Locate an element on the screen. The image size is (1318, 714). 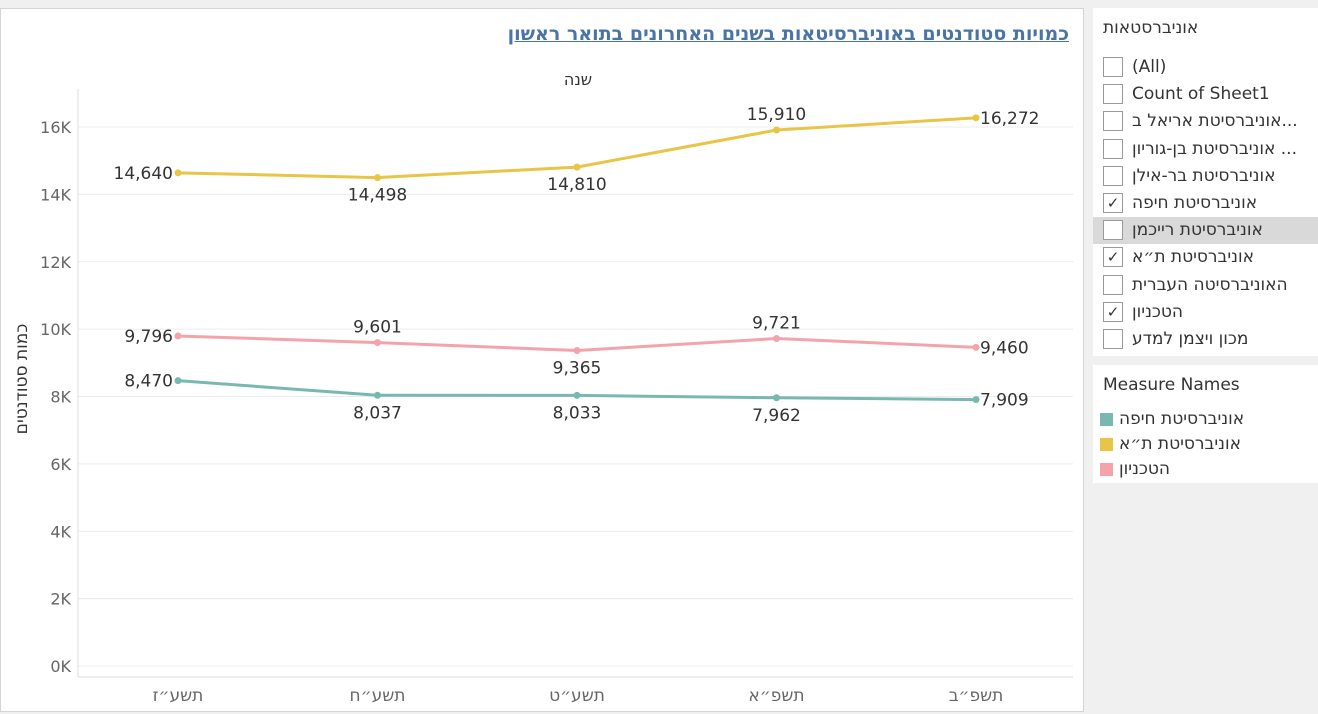
data-label: 8,037 is located at coordinates (377, 413).